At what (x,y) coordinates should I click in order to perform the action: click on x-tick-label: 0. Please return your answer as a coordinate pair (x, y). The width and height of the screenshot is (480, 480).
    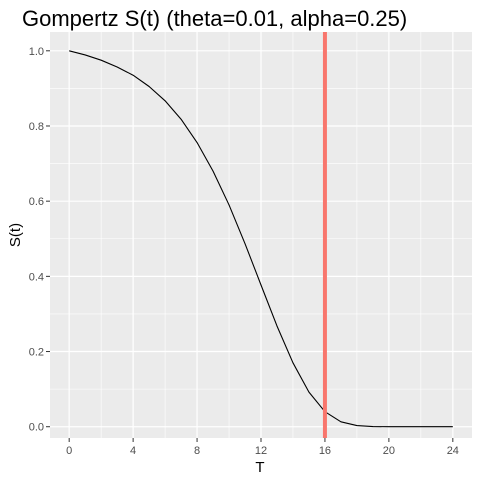
    Looking at the image, I should click on (69, 451).